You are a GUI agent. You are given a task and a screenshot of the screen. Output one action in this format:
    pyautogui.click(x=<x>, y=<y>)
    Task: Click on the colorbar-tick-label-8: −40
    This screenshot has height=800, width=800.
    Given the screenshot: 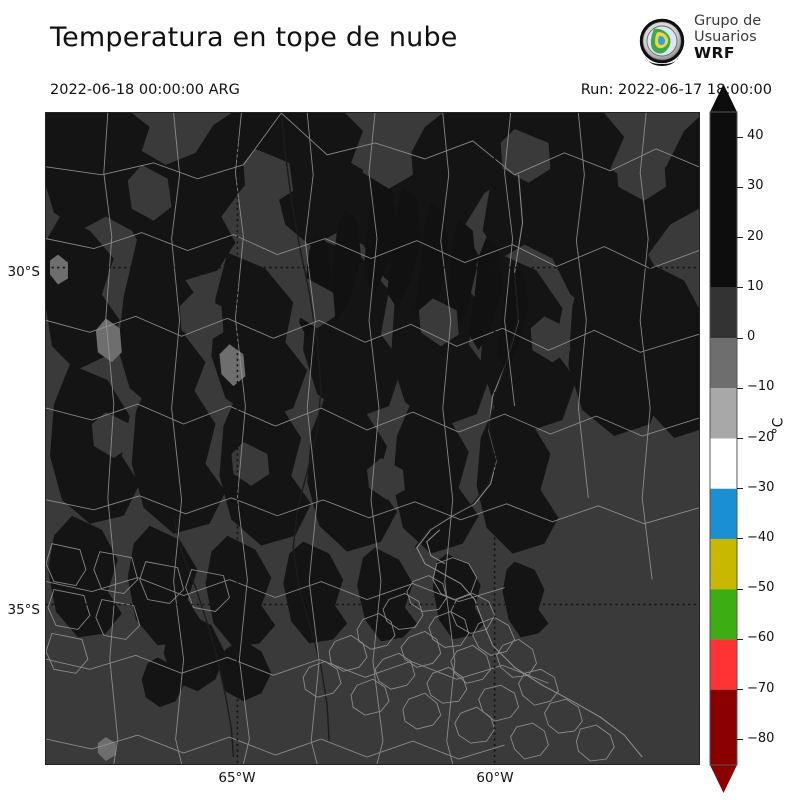 What is the action you would take?
    pyautogui.click(x=761, y=537)
    